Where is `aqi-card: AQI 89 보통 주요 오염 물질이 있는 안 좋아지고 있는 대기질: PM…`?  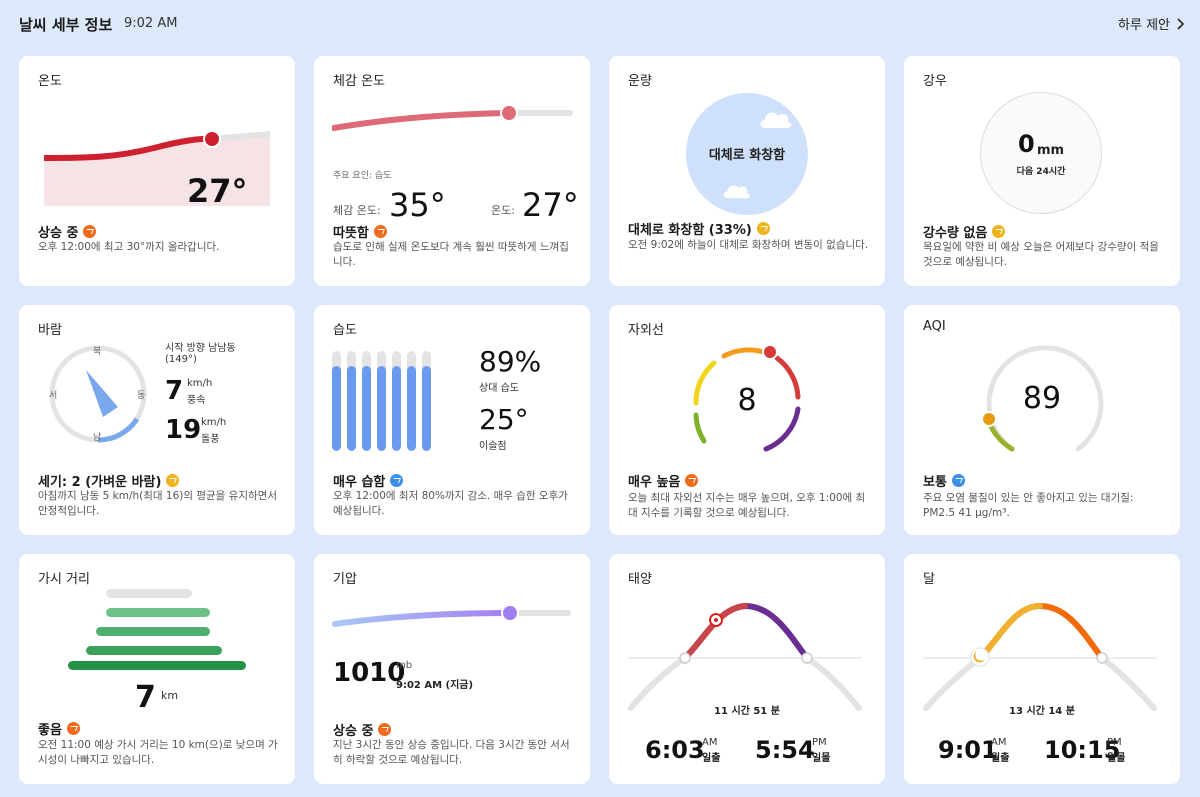
aqi-card: AQI 89 보통 주요 오염 물질이 있는 안 좋아지고 있는 대기질: PM… is located at coordinates (1042, 420).